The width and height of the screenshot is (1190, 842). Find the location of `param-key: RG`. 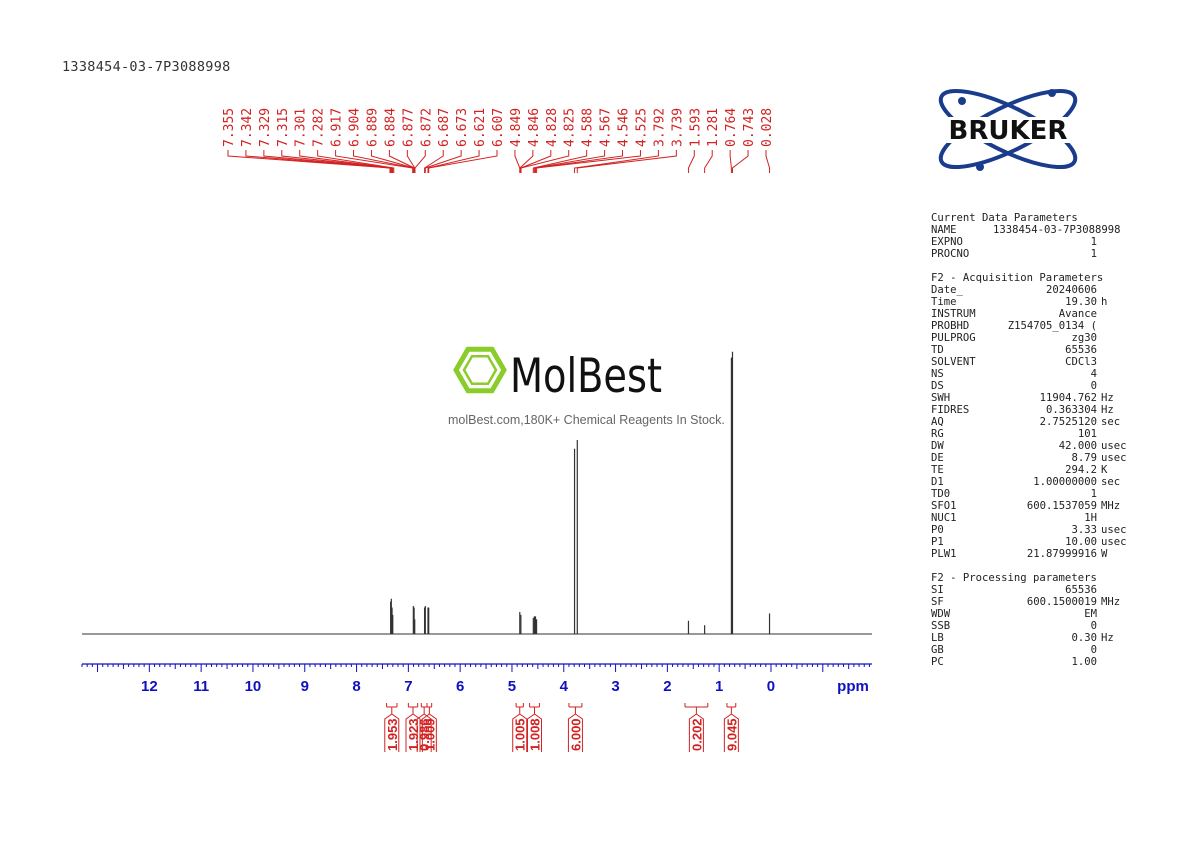

param-key: RG is located at coordinates (937, 434).